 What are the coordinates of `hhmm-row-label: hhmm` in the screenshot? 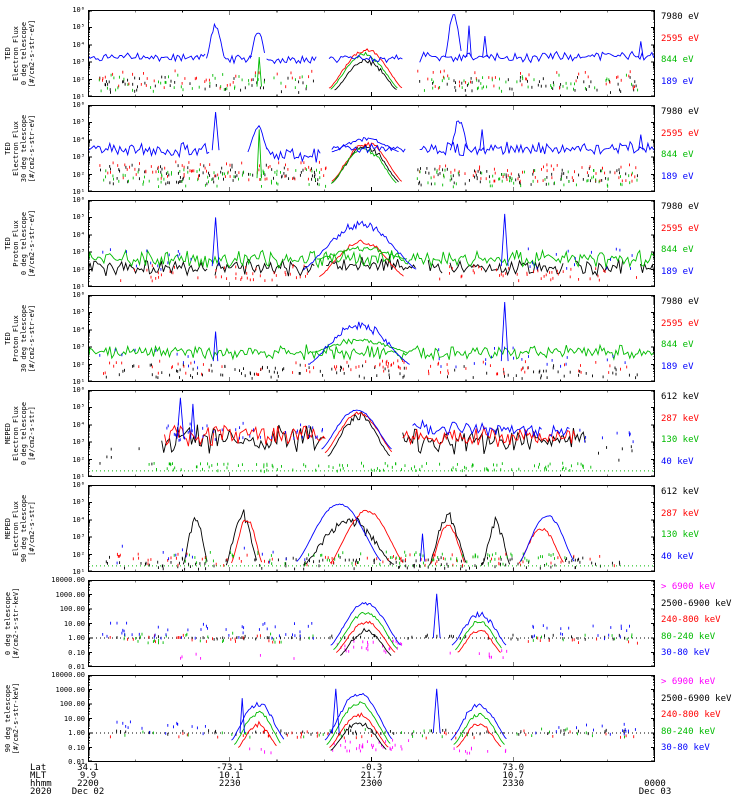 It's located at (41, 784).